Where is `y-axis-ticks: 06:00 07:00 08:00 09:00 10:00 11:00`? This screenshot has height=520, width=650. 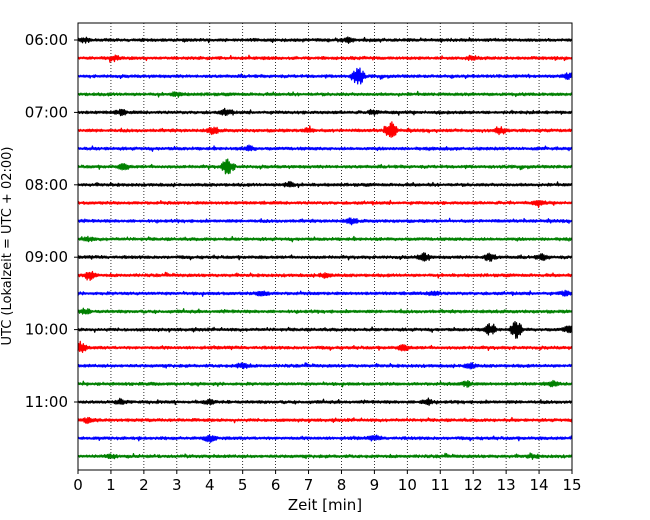 y-axis-ticks: 06:00 07:00 08:00 09:00 10:00 11:00 is located at coordinates (51, 221).